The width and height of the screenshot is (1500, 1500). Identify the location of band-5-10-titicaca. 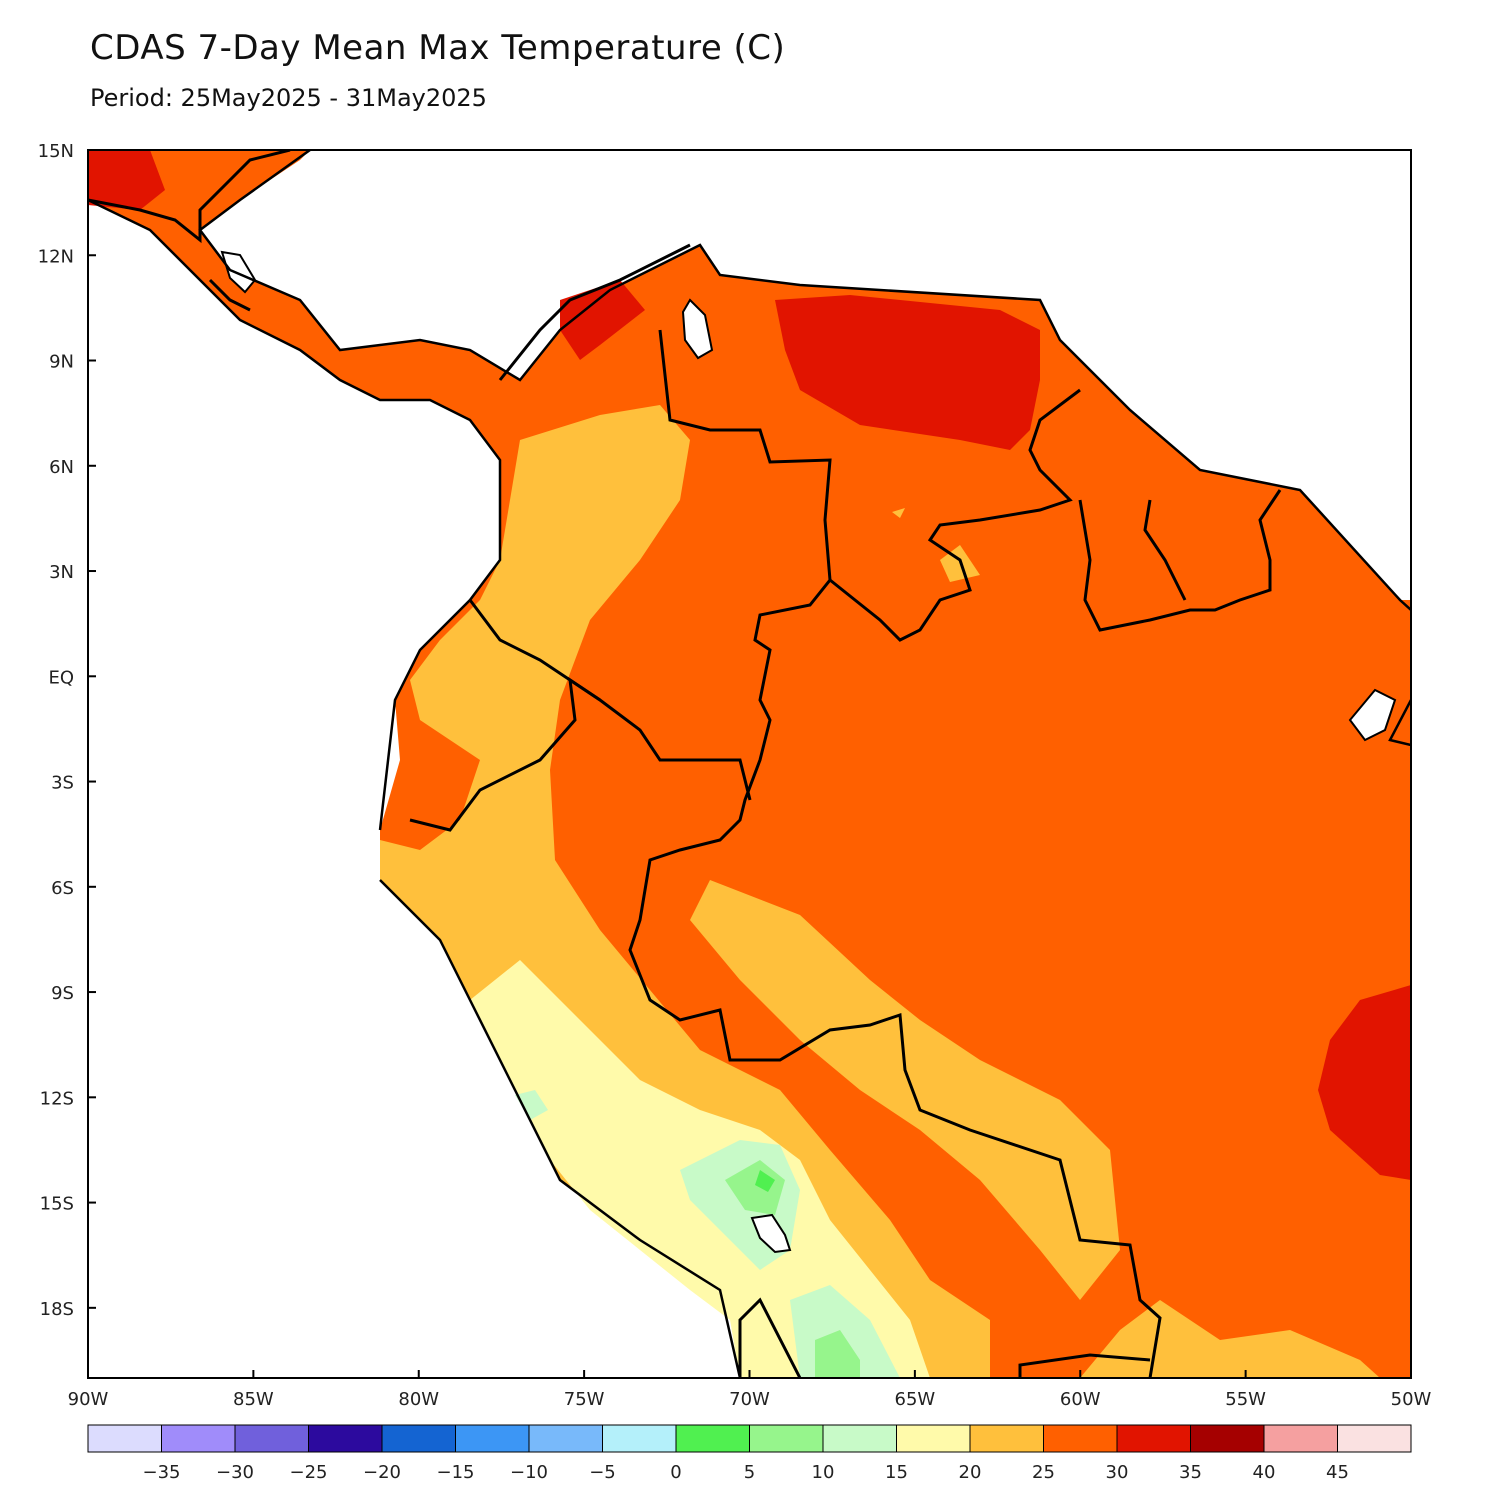
(765, 1181).